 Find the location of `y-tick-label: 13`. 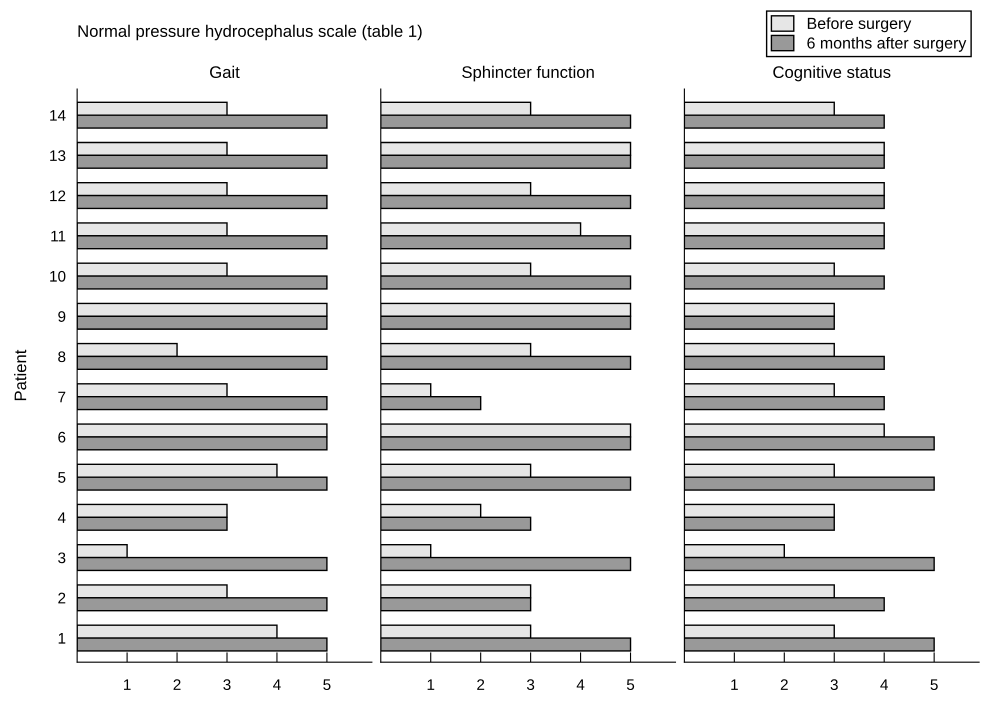

y-tick-label: 13 is located at coordinates (58, 156).